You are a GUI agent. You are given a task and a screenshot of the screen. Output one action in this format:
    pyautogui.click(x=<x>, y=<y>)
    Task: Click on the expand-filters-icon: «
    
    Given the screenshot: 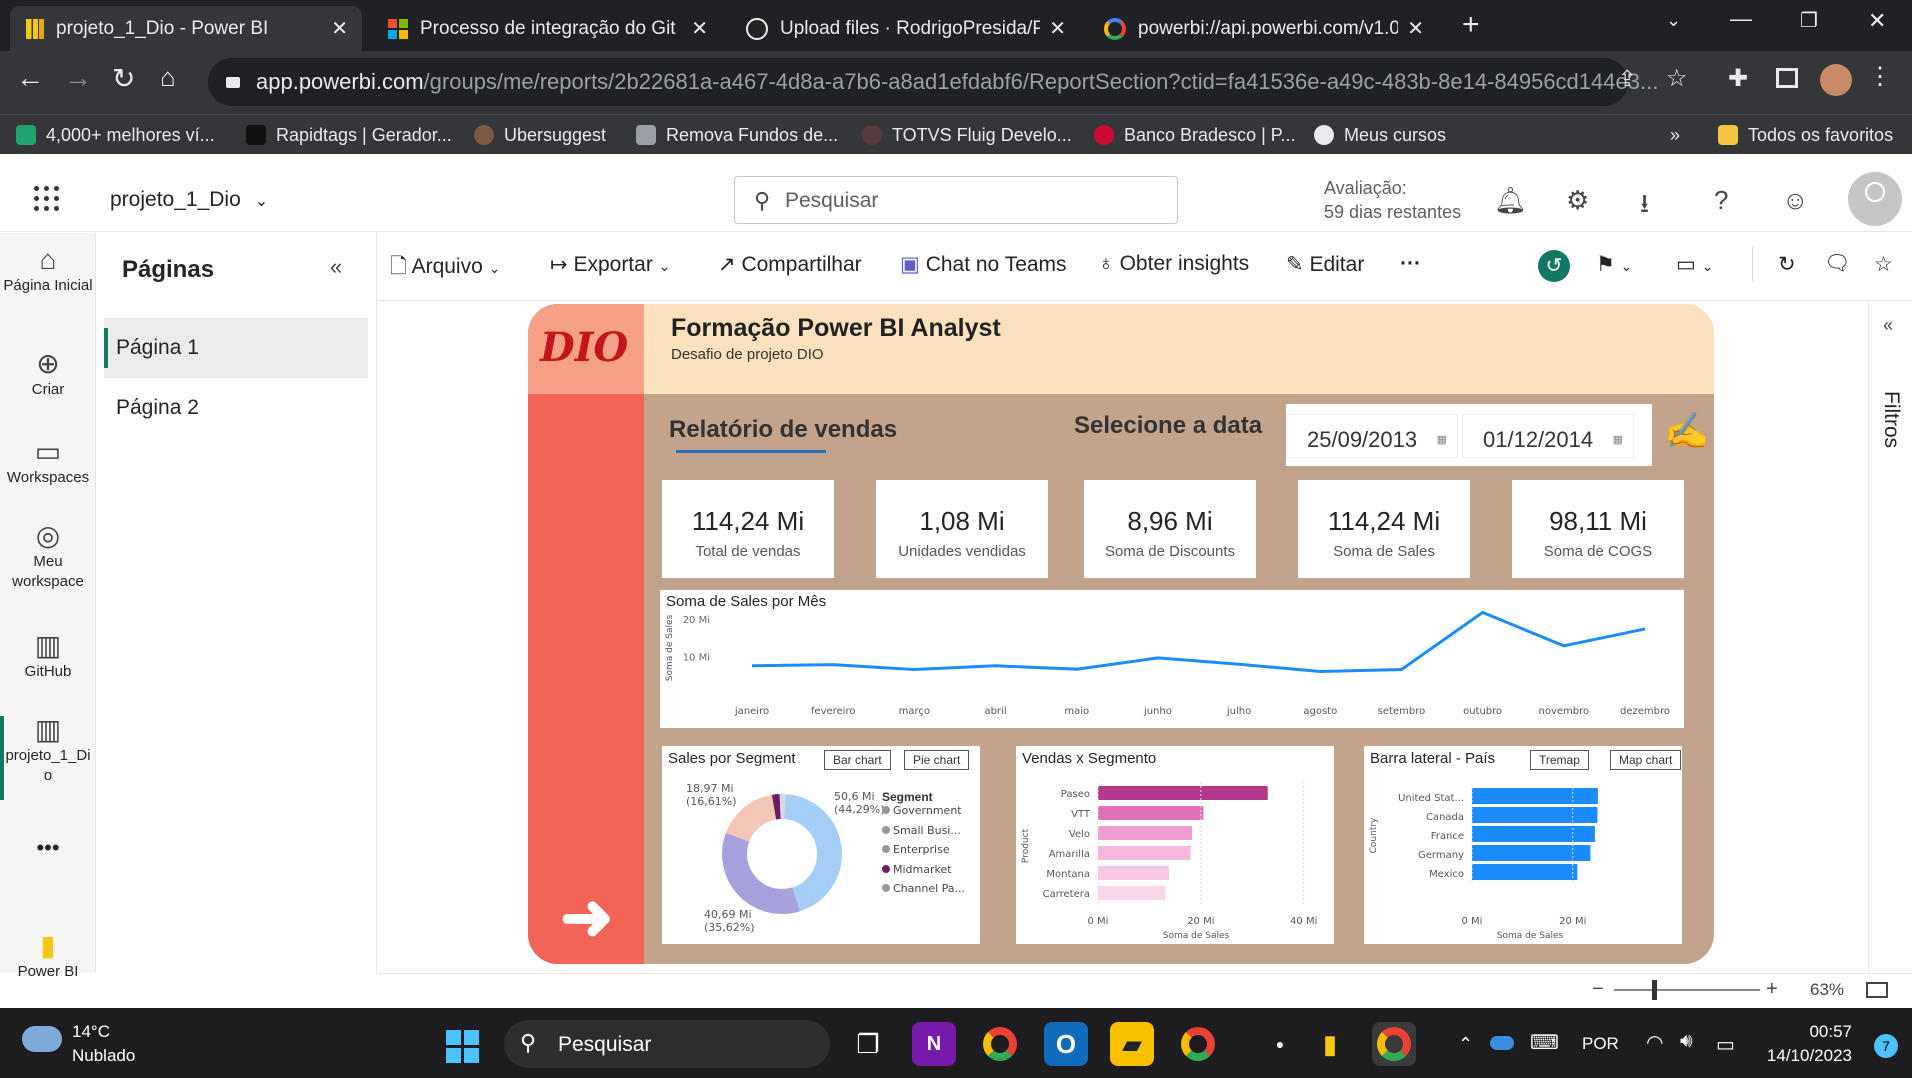 What is the action you would take?
    pyautogui.click(x=1888, y=325)
    